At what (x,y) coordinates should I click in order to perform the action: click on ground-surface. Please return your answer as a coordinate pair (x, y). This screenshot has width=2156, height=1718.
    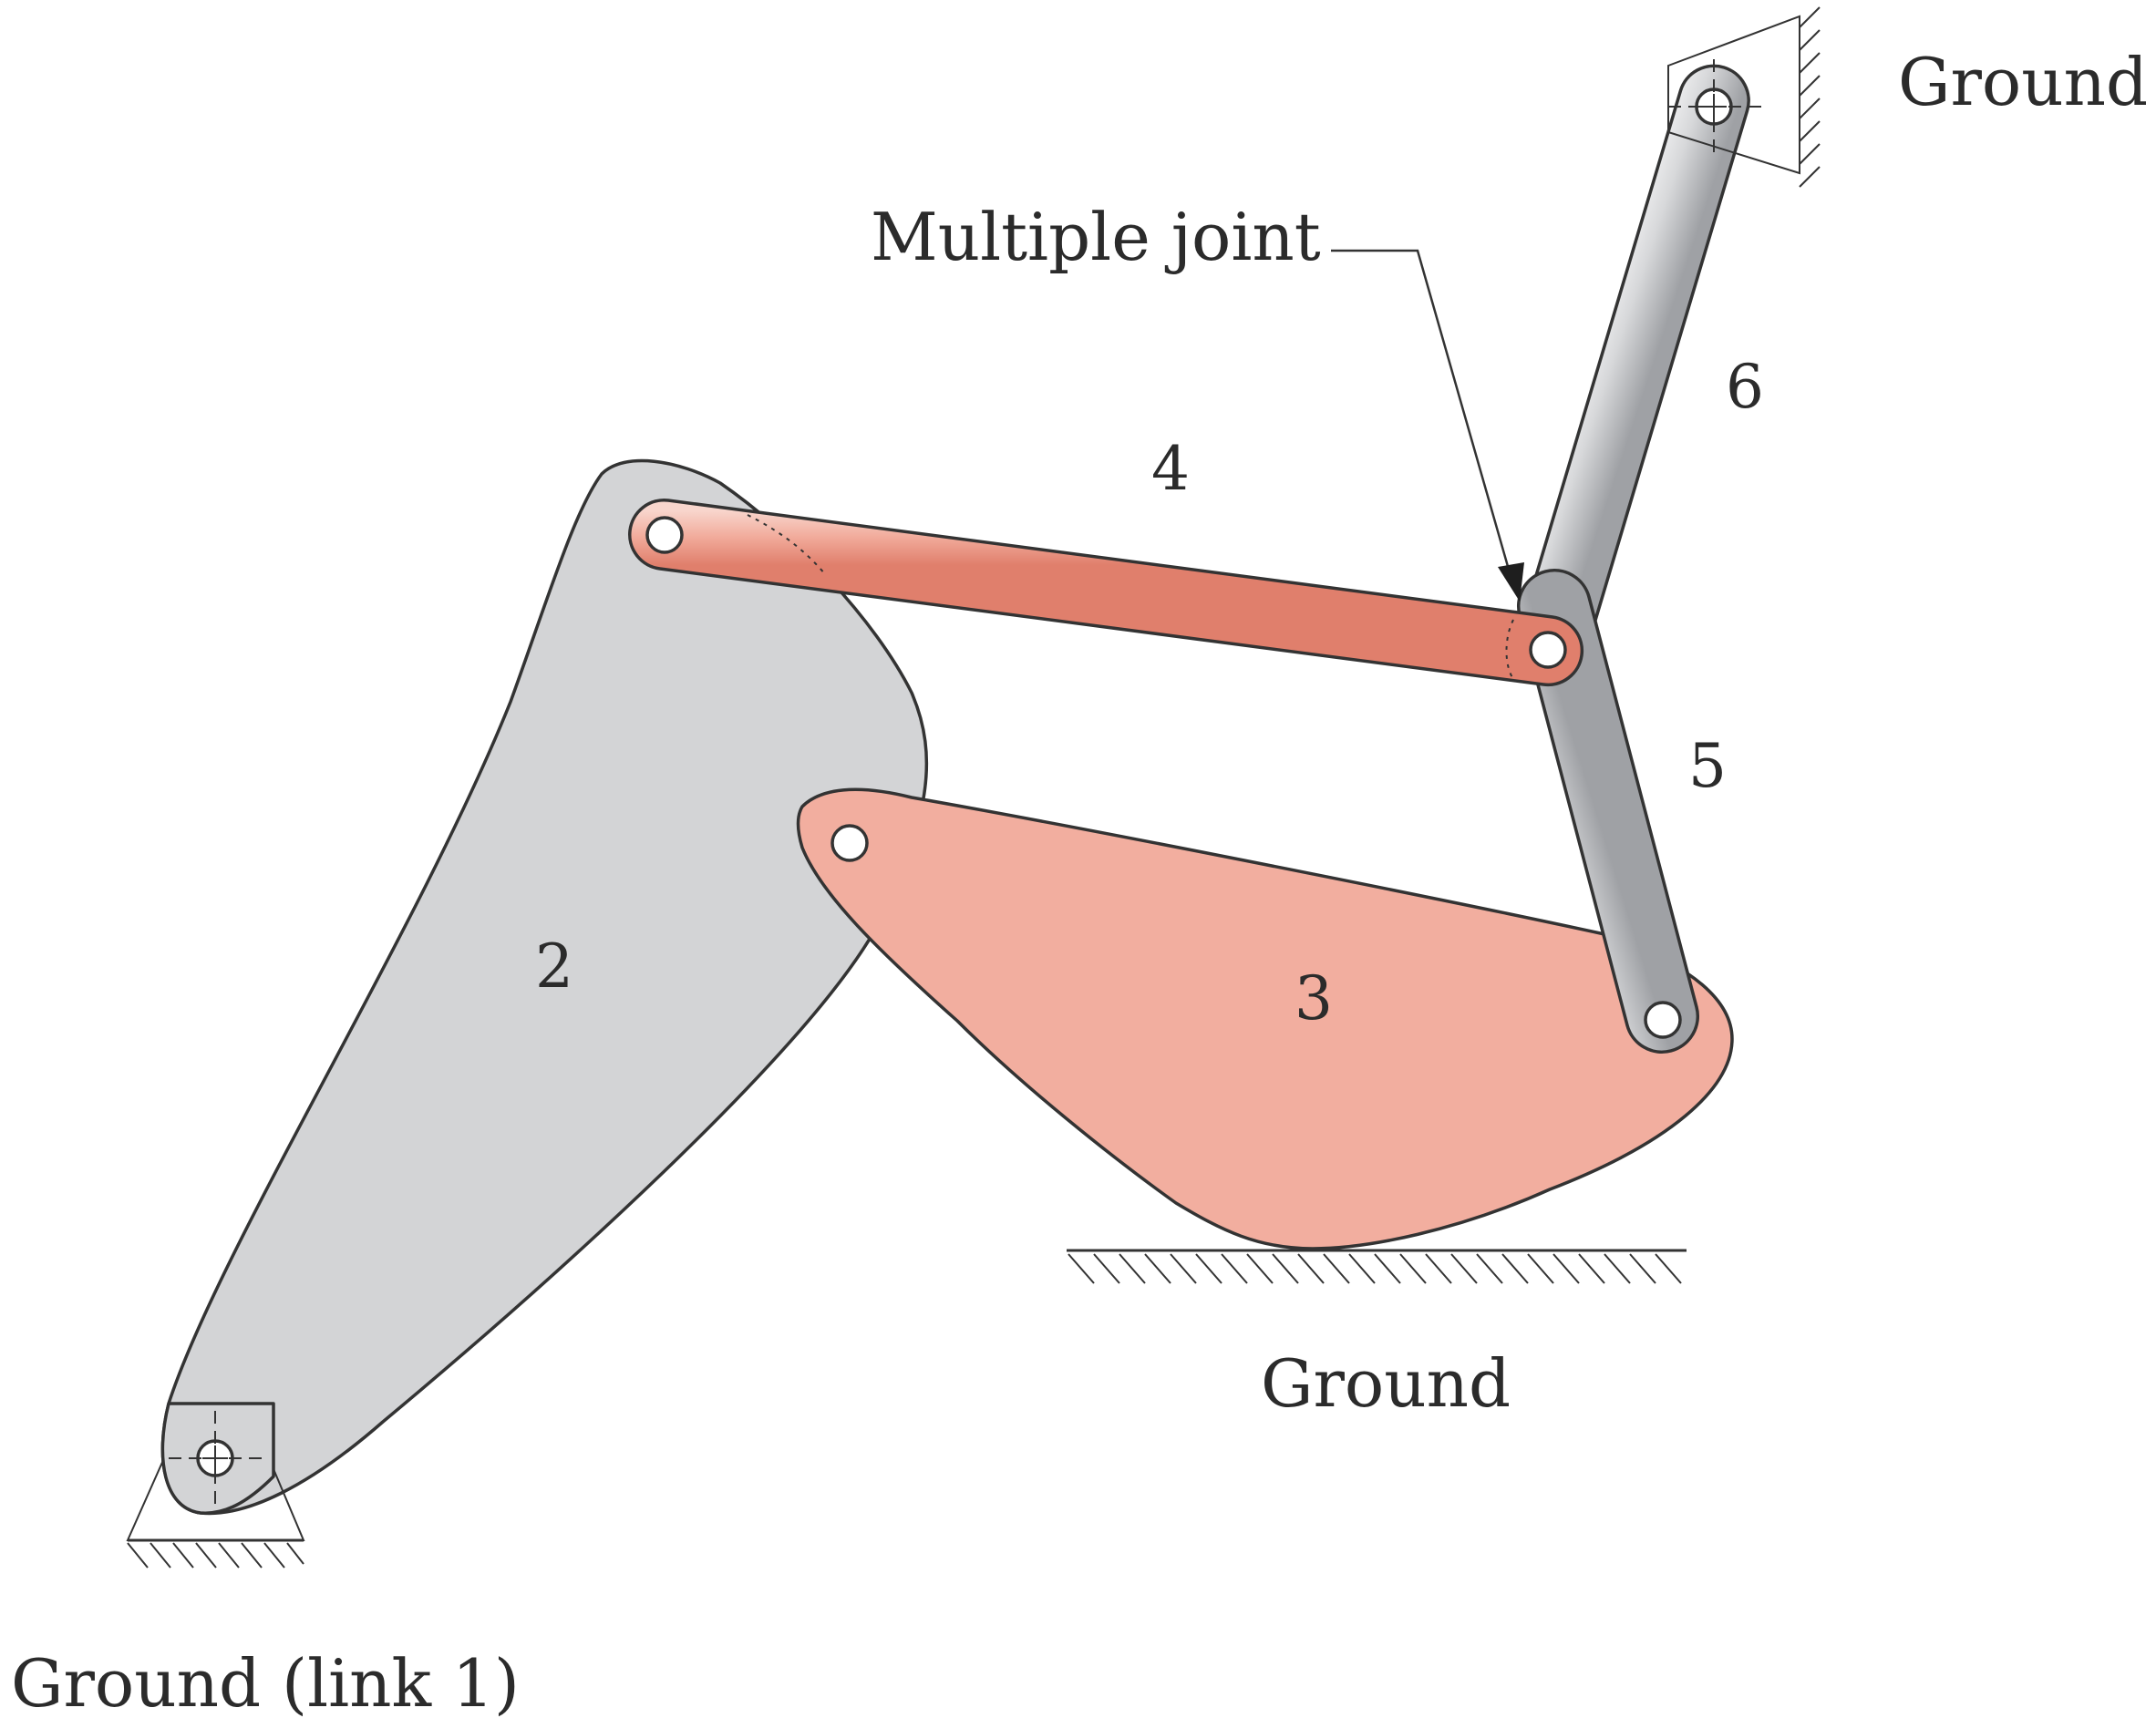
    Looking at the image, I should click on (1377, 1266).